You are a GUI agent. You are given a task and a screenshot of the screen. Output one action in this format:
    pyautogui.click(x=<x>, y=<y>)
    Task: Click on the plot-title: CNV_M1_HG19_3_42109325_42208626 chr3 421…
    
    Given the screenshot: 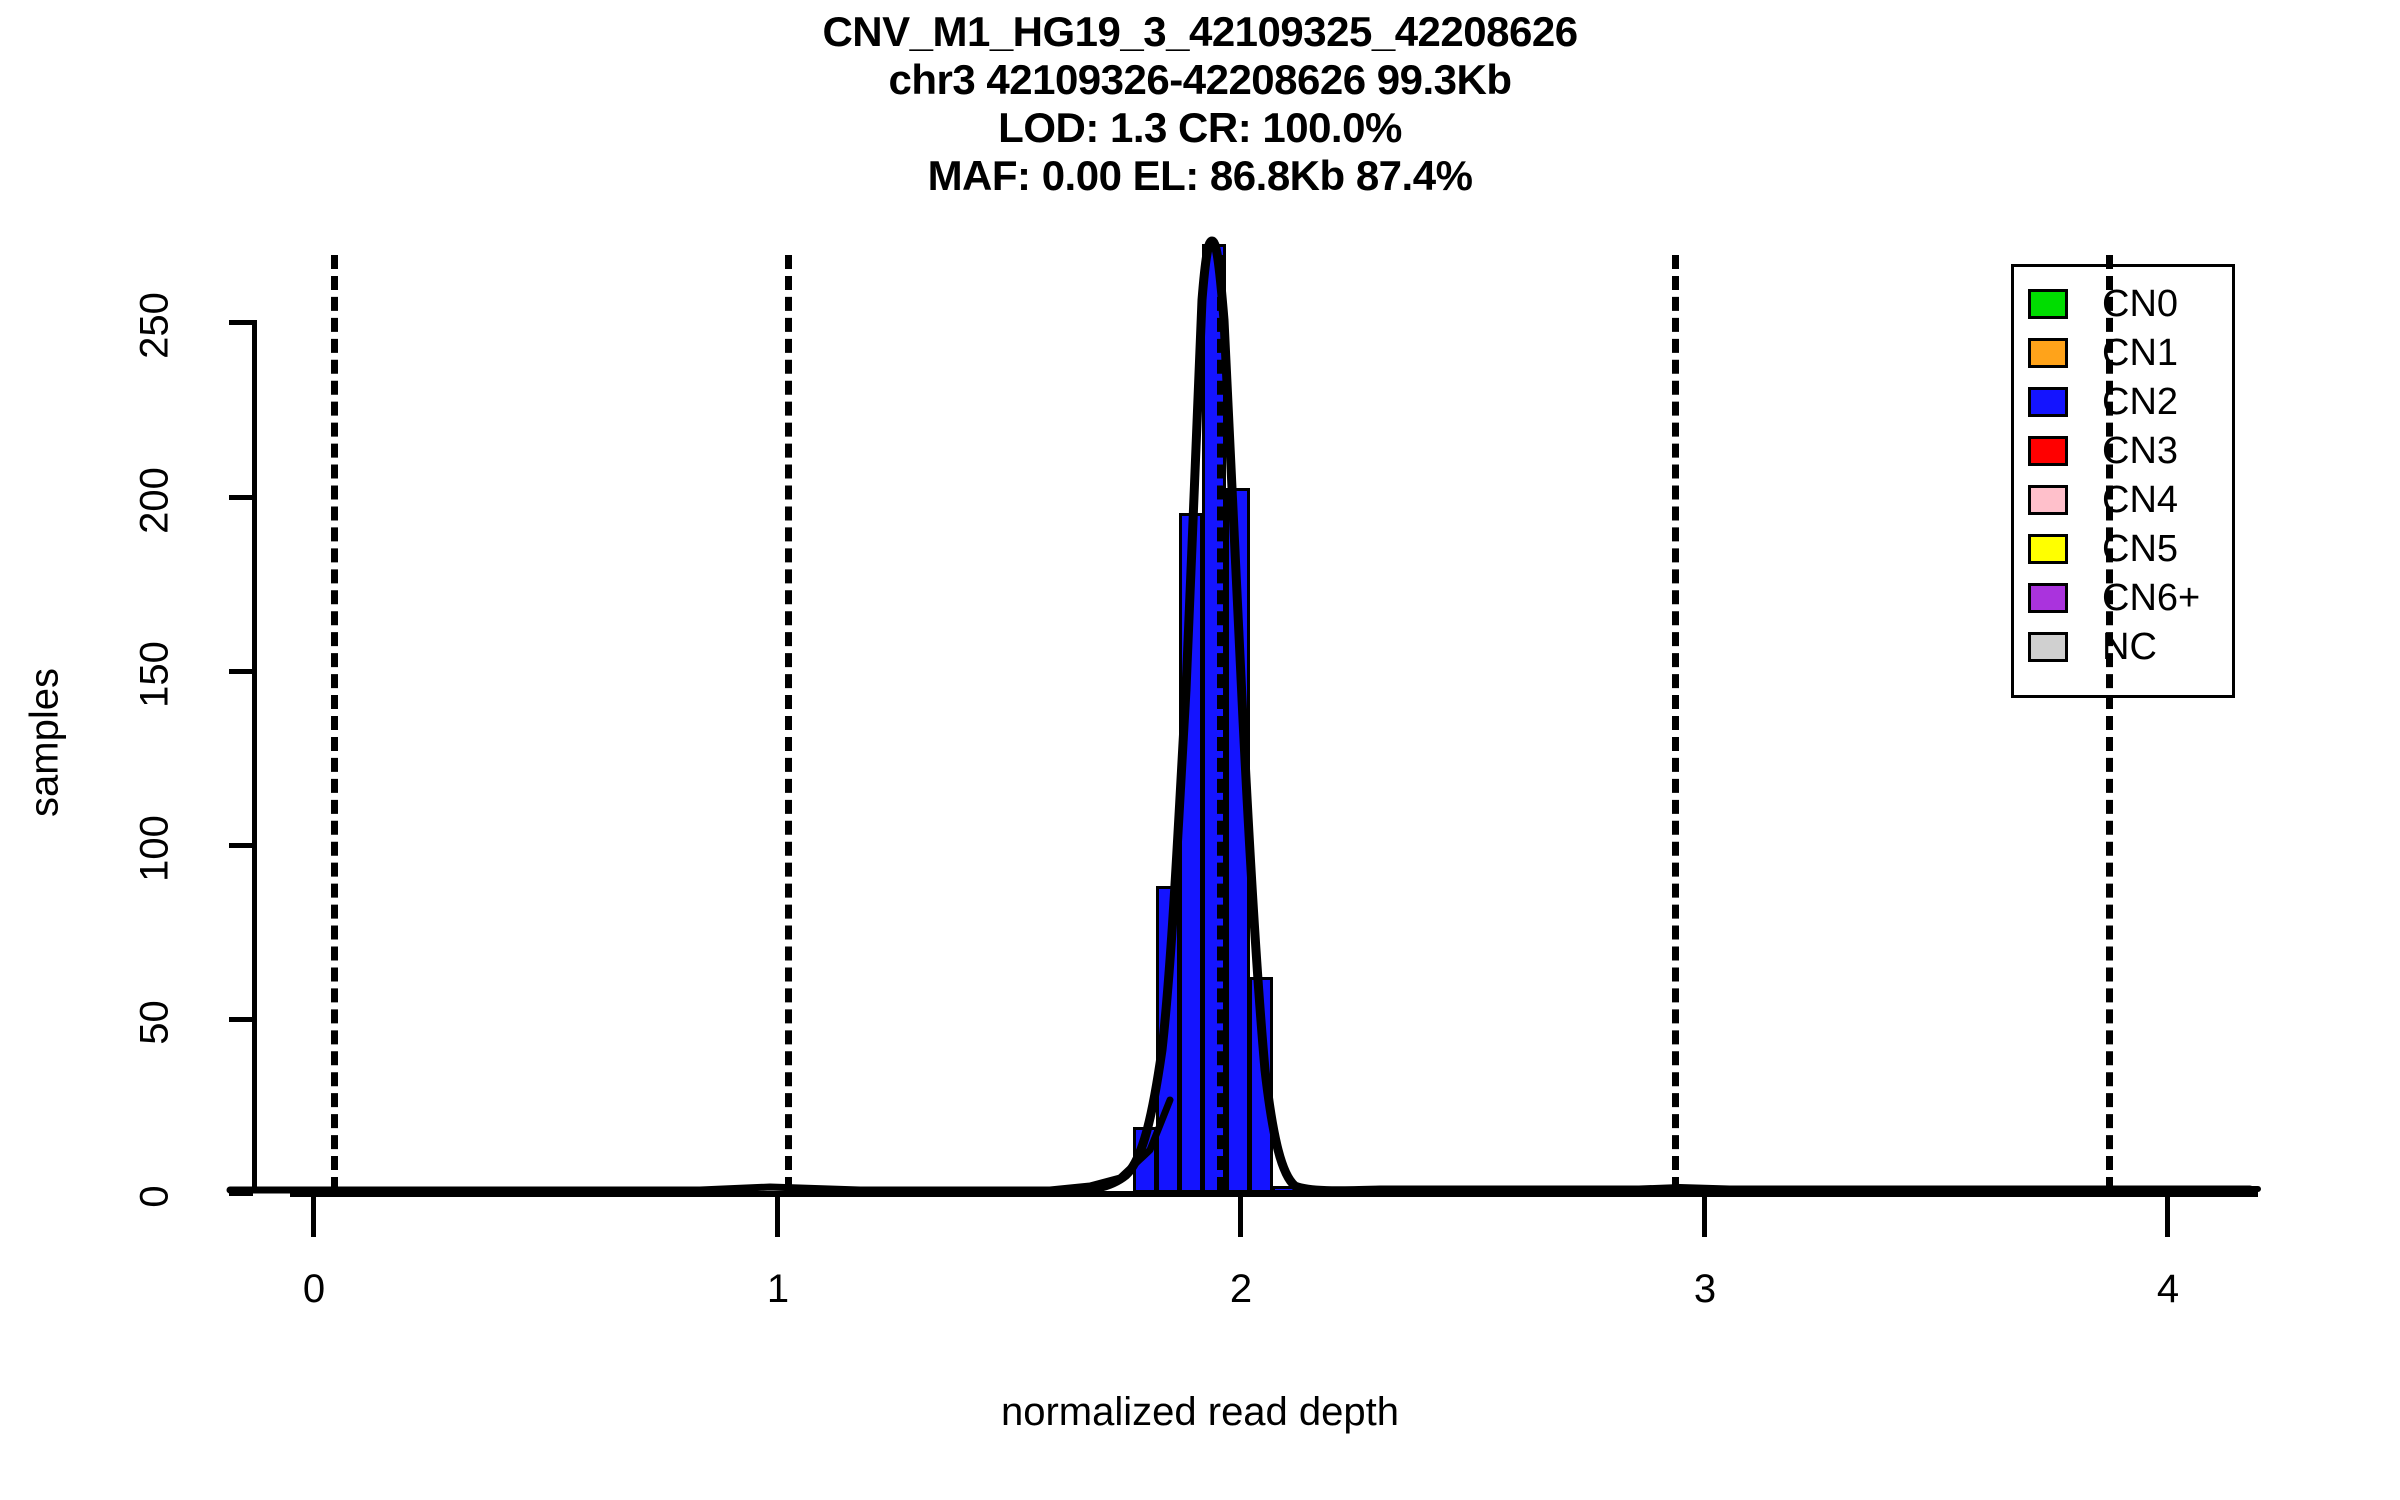 What is the action you would take?
    pyautogui.click(x=1200, y=104)
    